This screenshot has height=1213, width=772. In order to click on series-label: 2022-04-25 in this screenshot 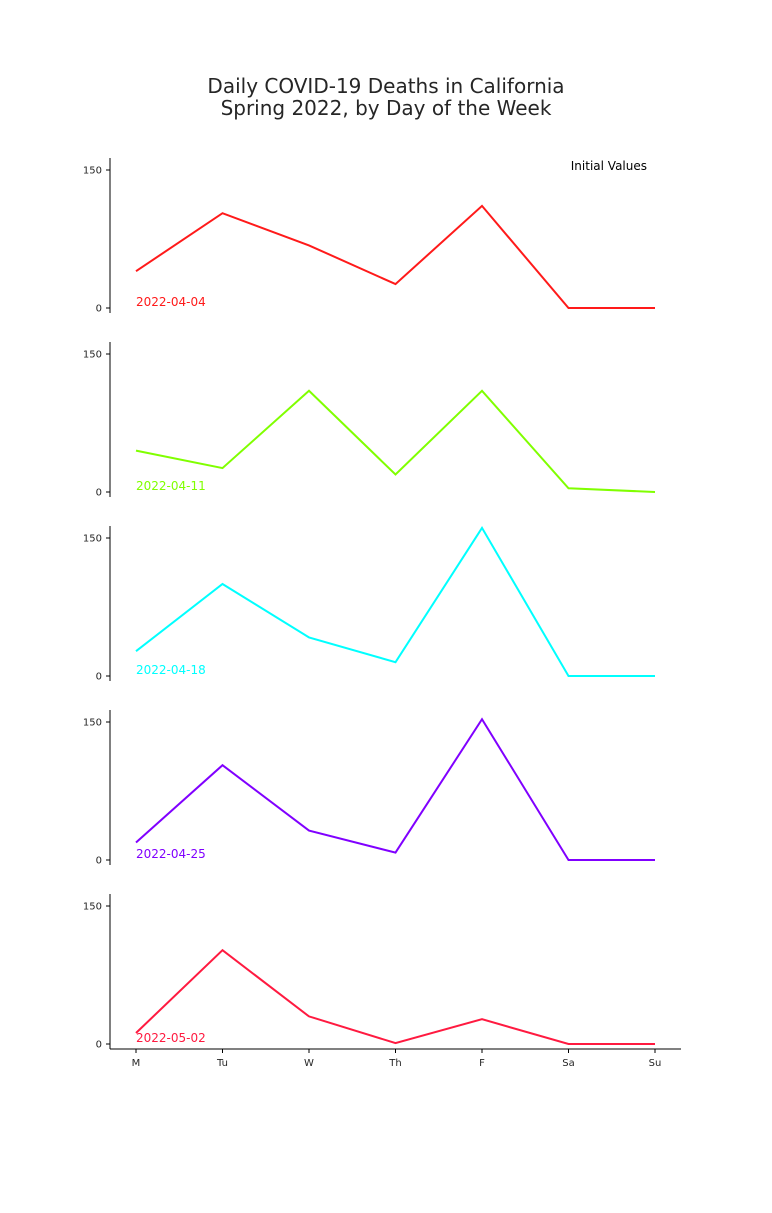, I will do `click(171, 854)`.